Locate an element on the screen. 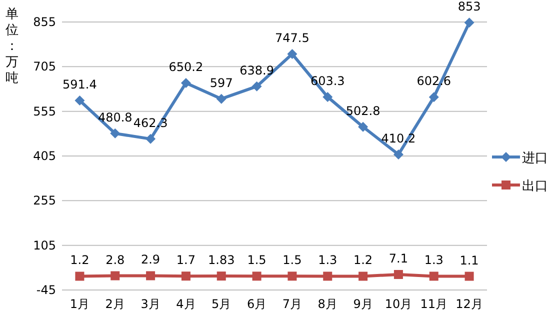 Image resolution: width=550 pixels, height=322 pixels. data-label: 2.9 is located at coordinates (150, 259).